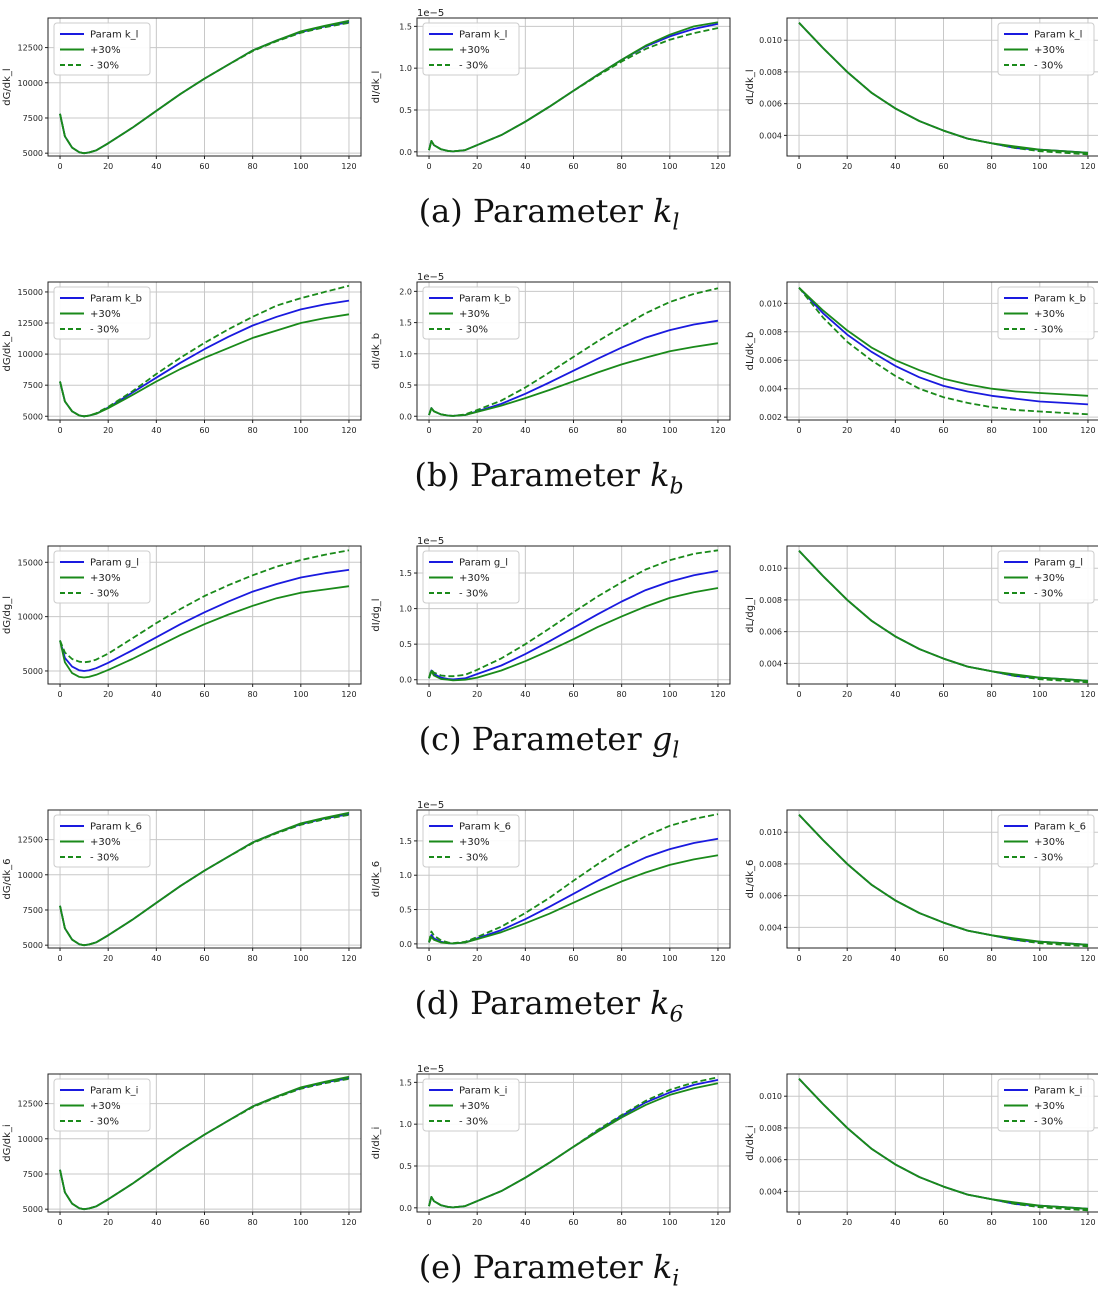 The height and width of the screenshot is (1291, 1098). Describe the element at coordinates (770, 303) in the screenshot. I see `y-tick-label: 0.010` at that location.